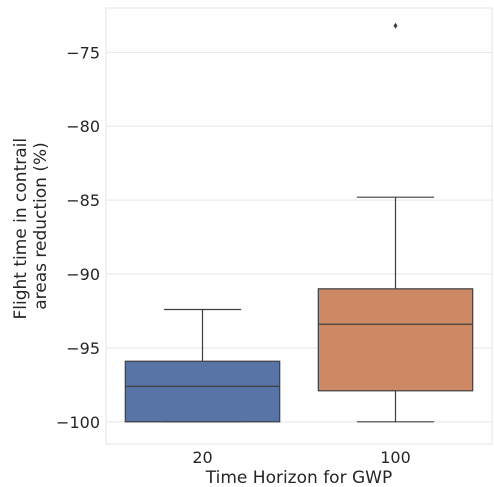 This screenshot has width=494, height=487. I want to click on y-axis-label-line-1: Flight time in contrail, so click(21, 229).